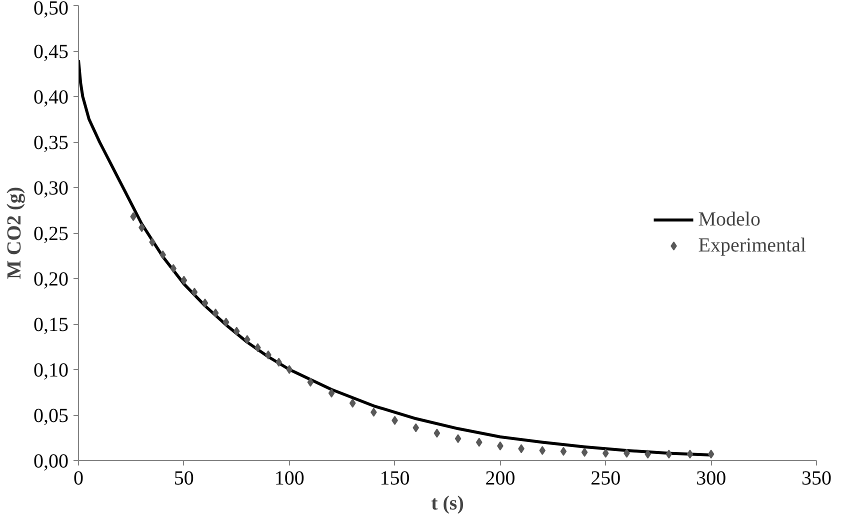 This screenshot has height=517, width=846. Describe the element at coordinates (79, 479) in the screenshot. I see `x-tick-label: 0` at that location.